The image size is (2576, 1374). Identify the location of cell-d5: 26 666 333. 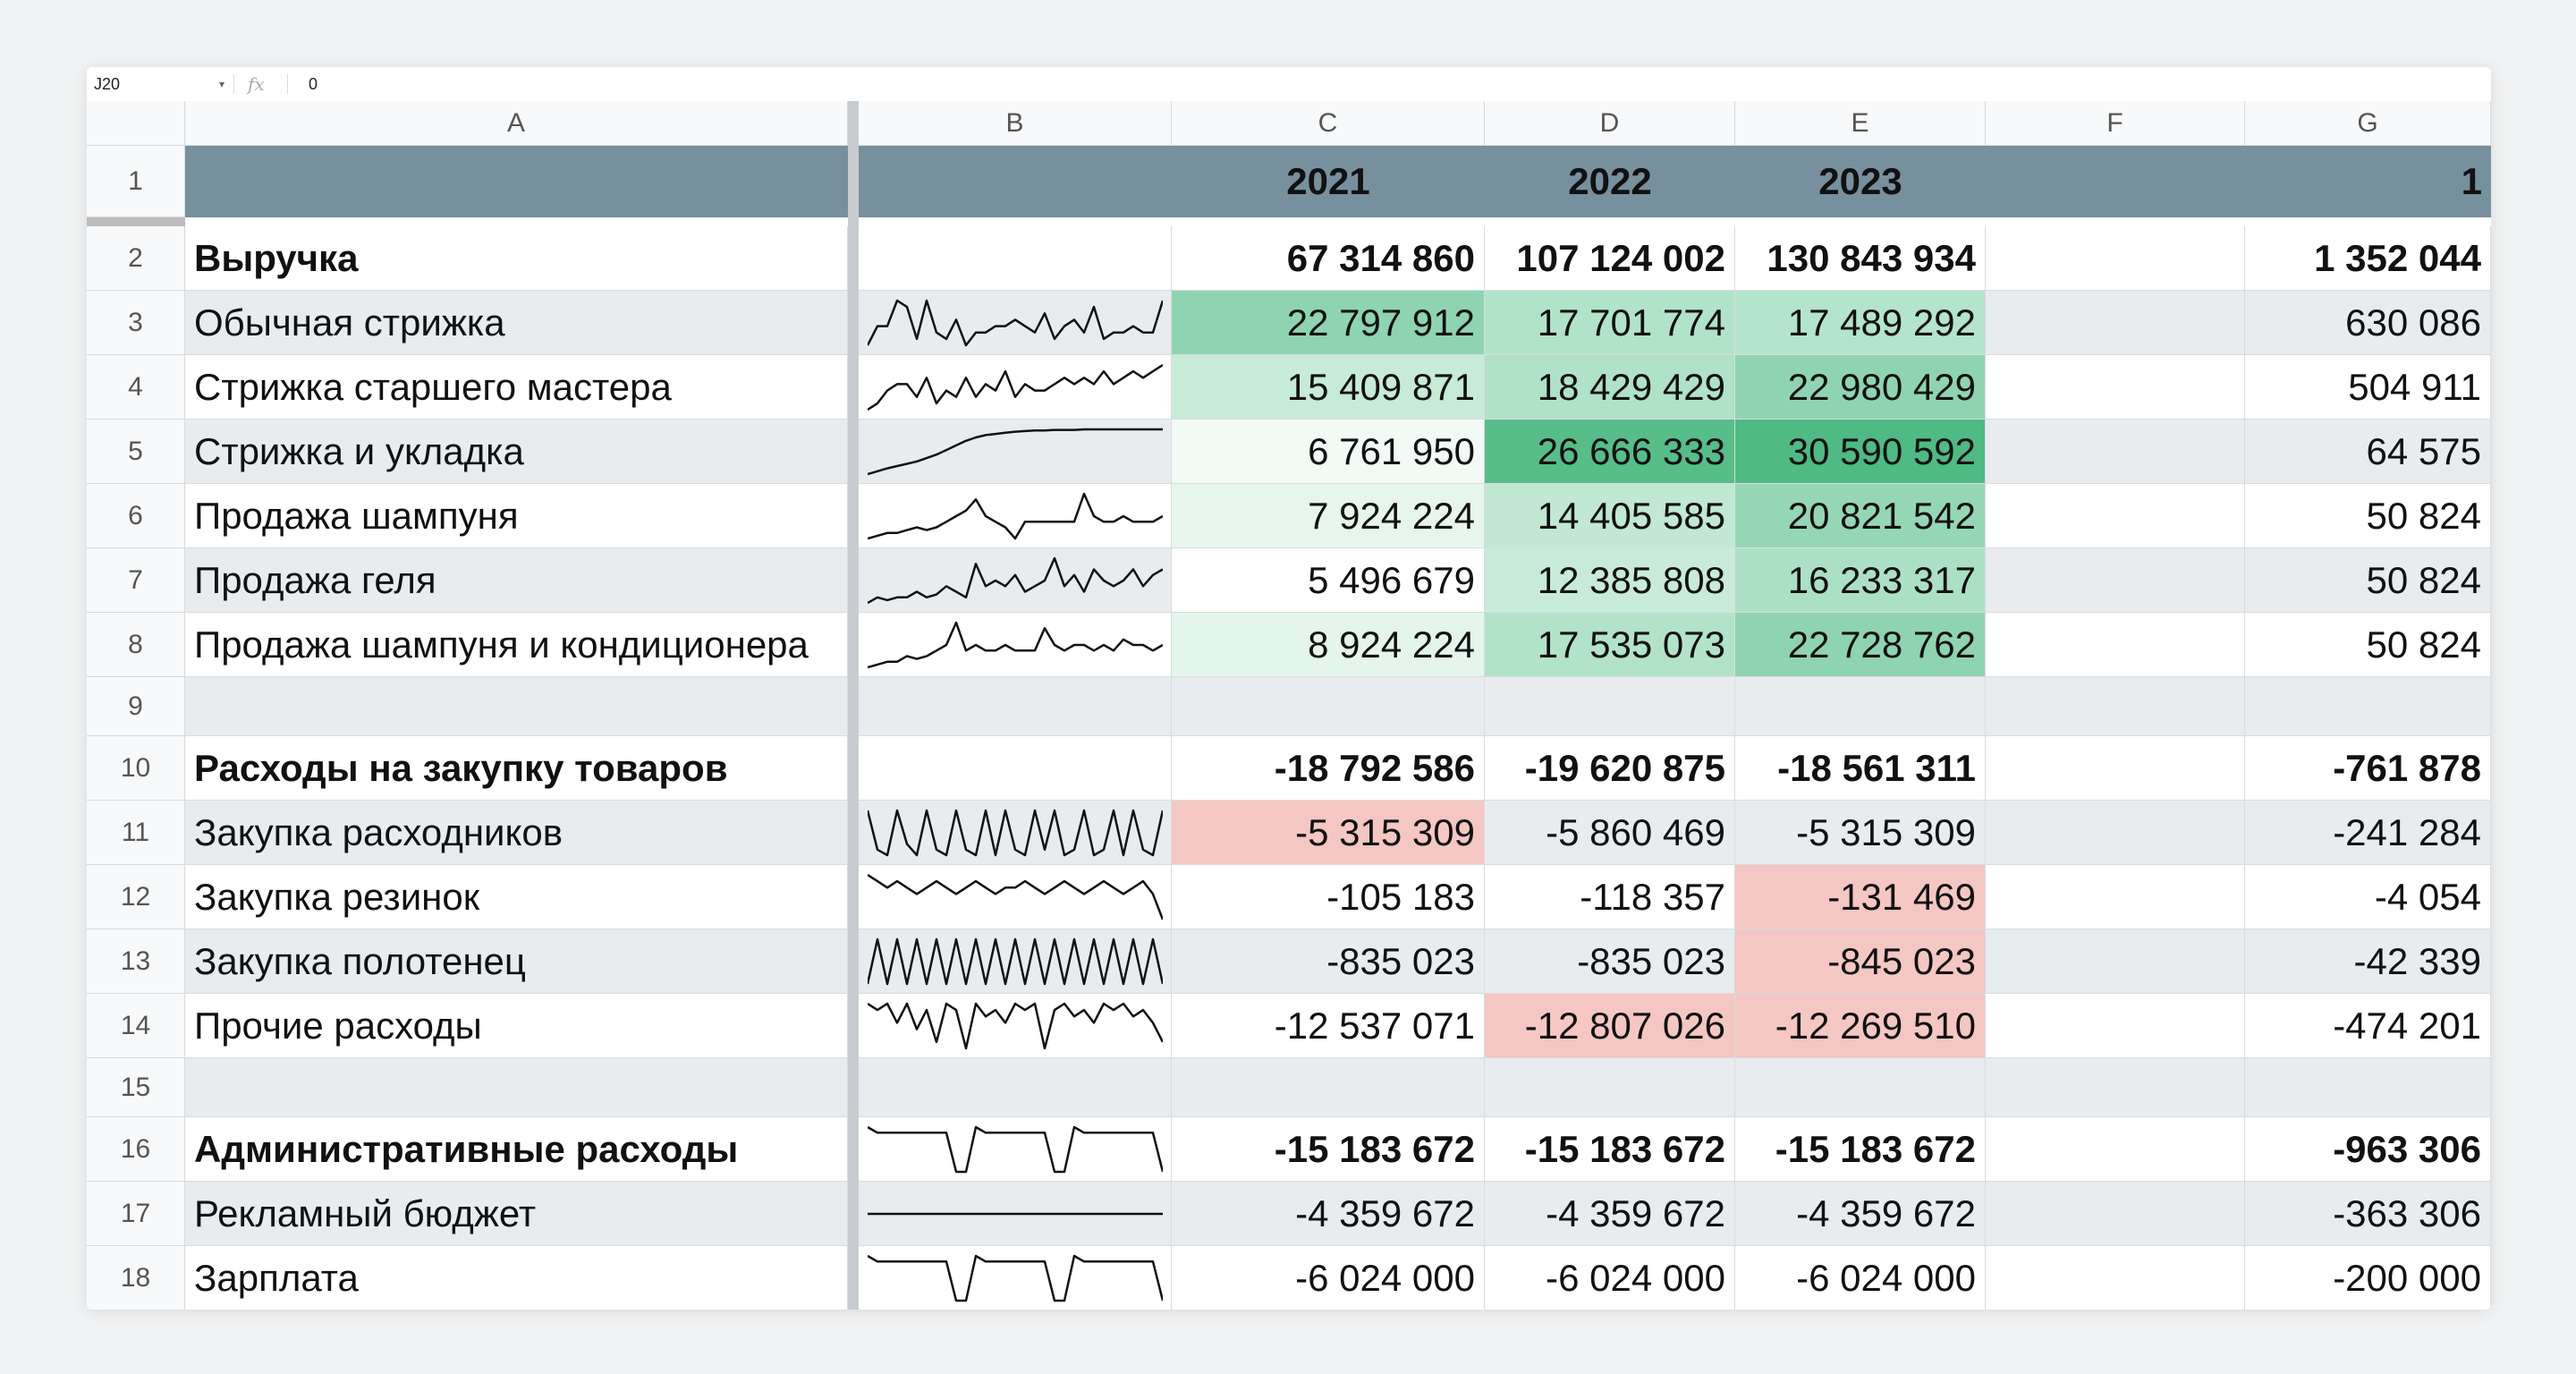
(1610, 452).